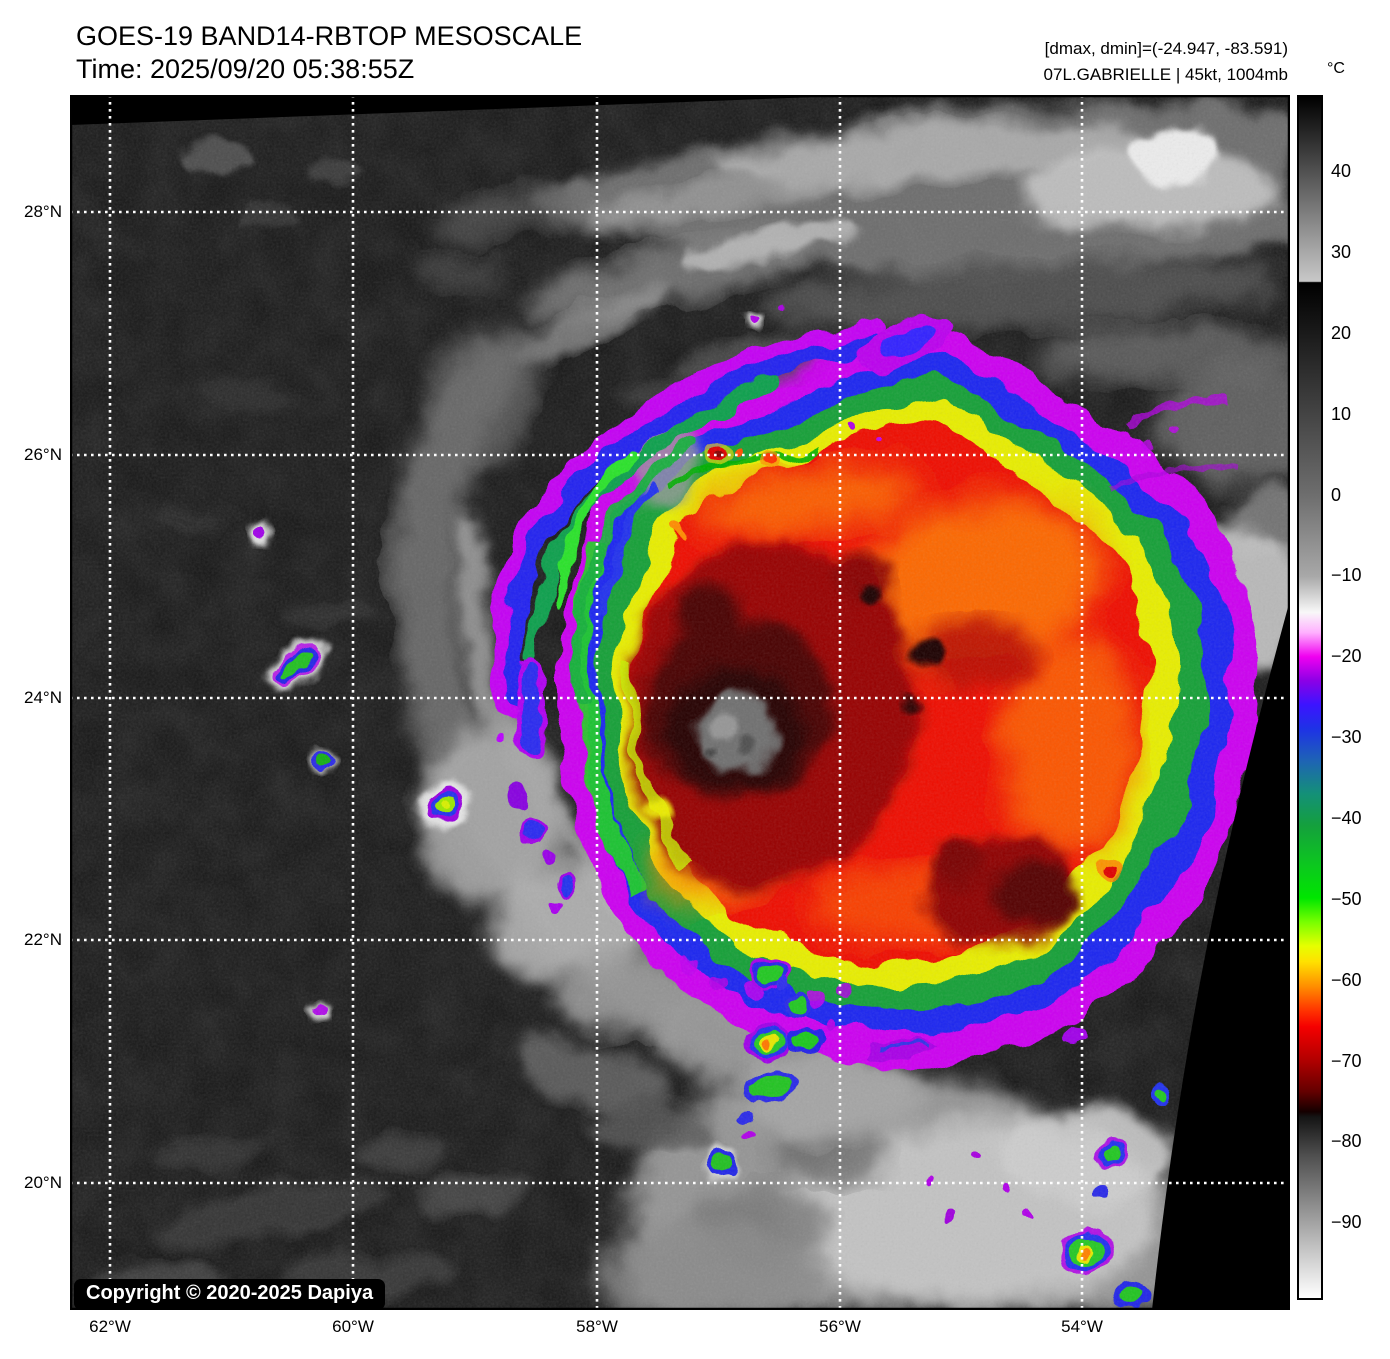  I want to click on colorbar-tick-label: −60, so click(1346, 979).